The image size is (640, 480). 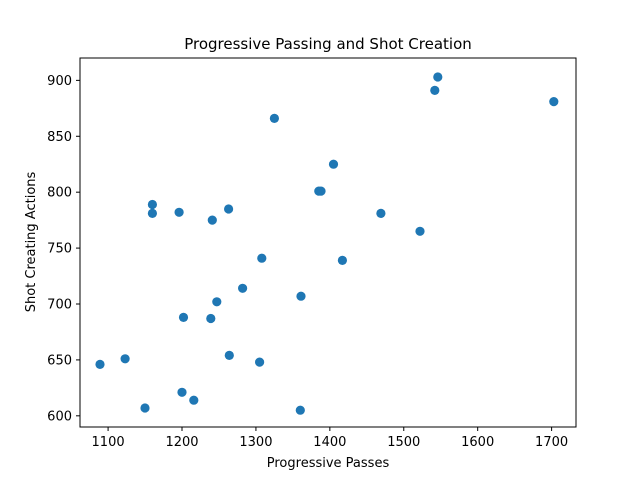 I want to click on x-tick-label-4: 1500, so click(x=403, y=442).